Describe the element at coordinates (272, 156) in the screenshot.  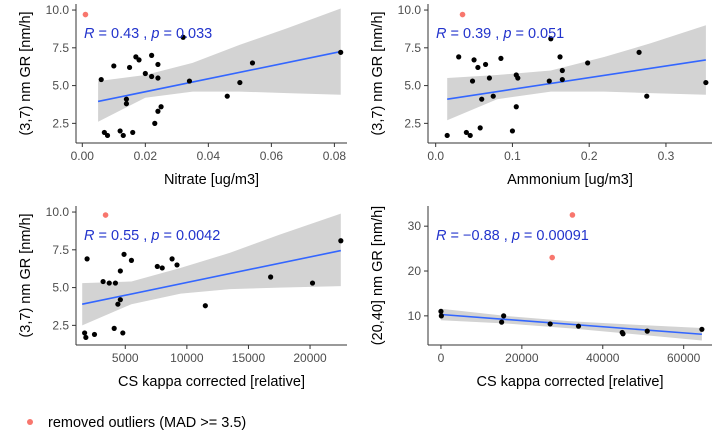
I see `x-tick-label: 0.06` at that location.